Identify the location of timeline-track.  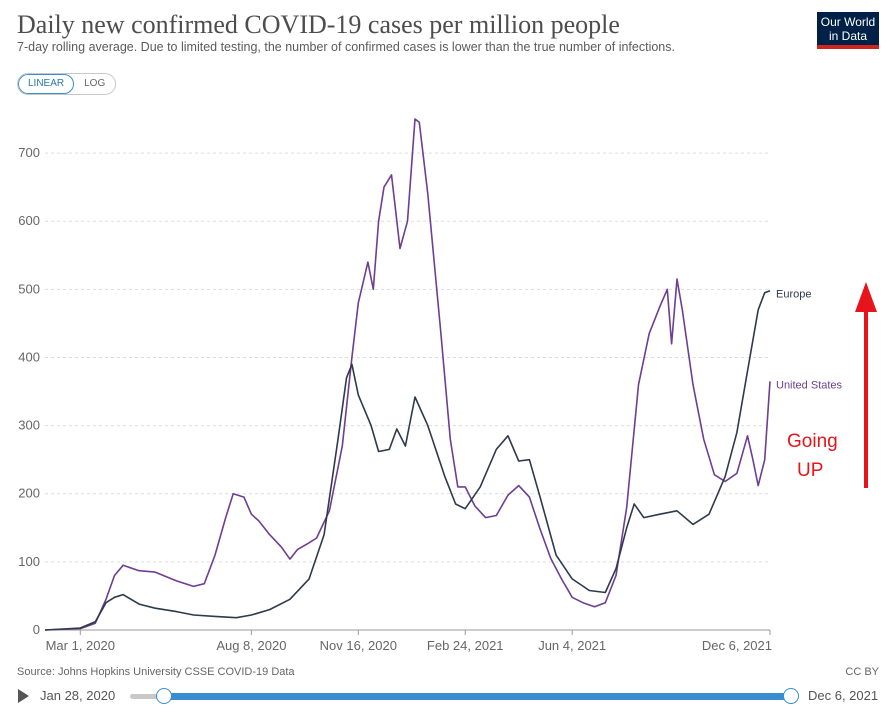
(148, 696).